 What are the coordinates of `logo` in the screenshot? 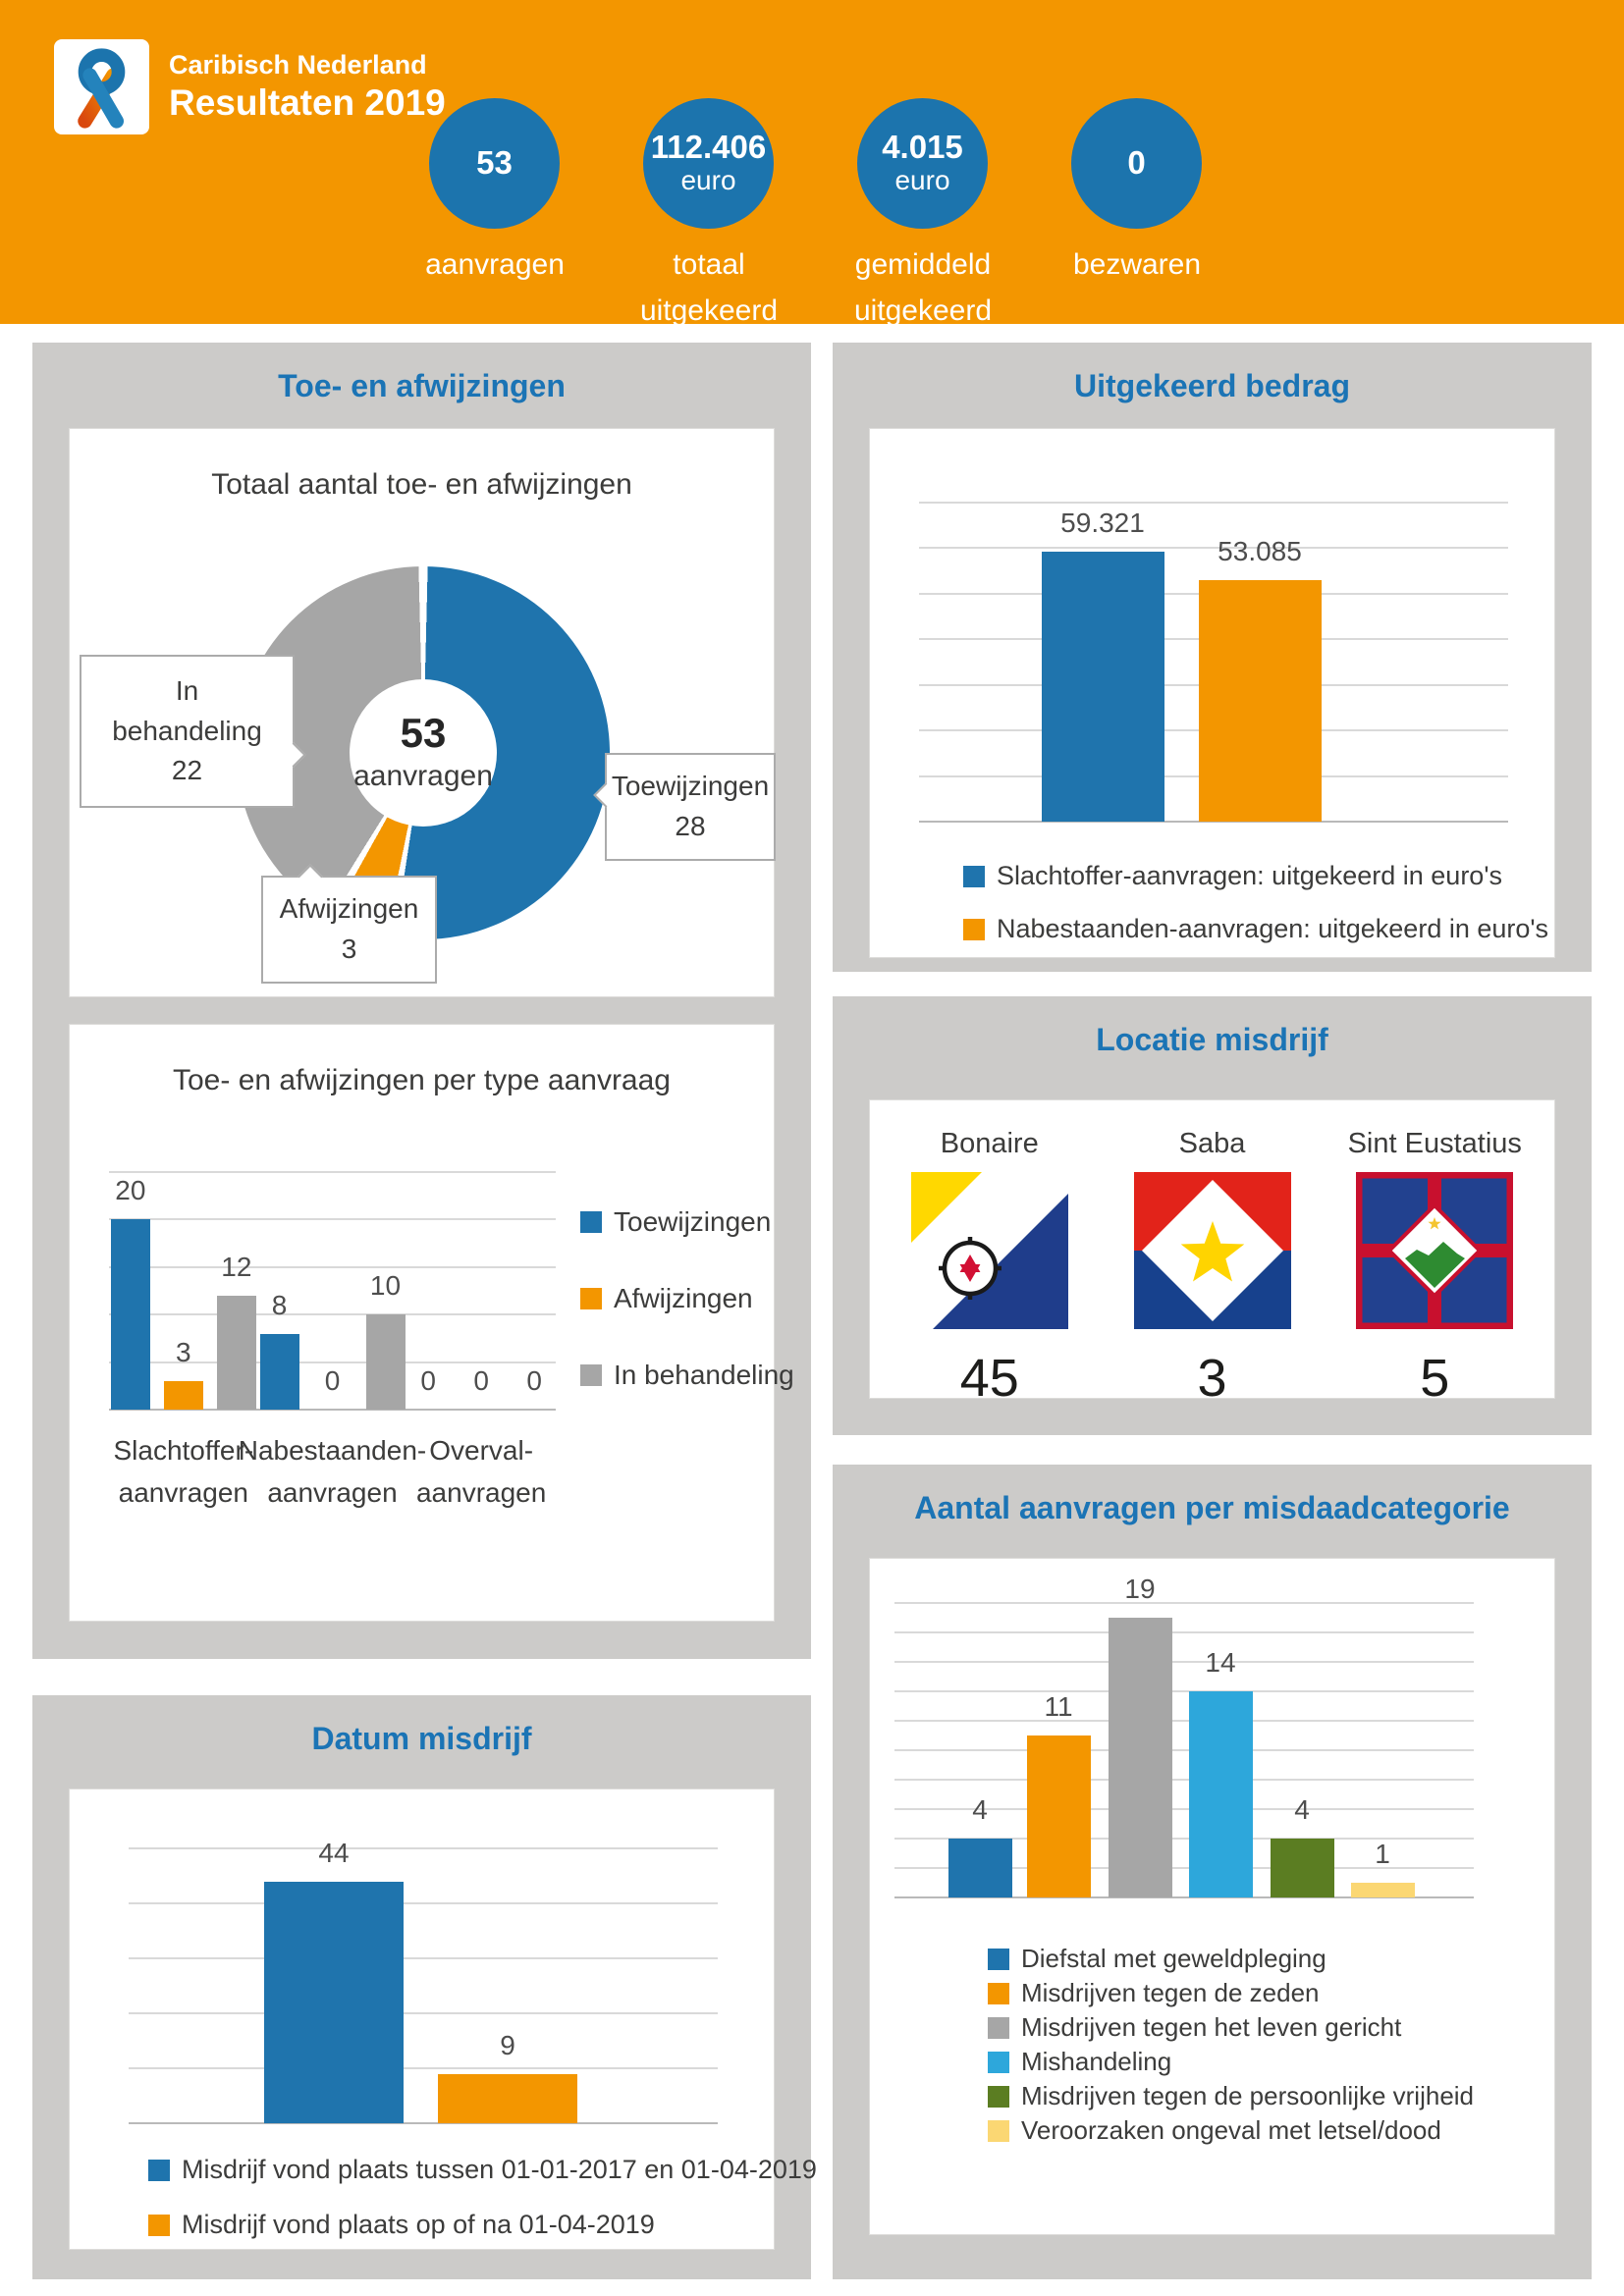 It's located at (101, 86).